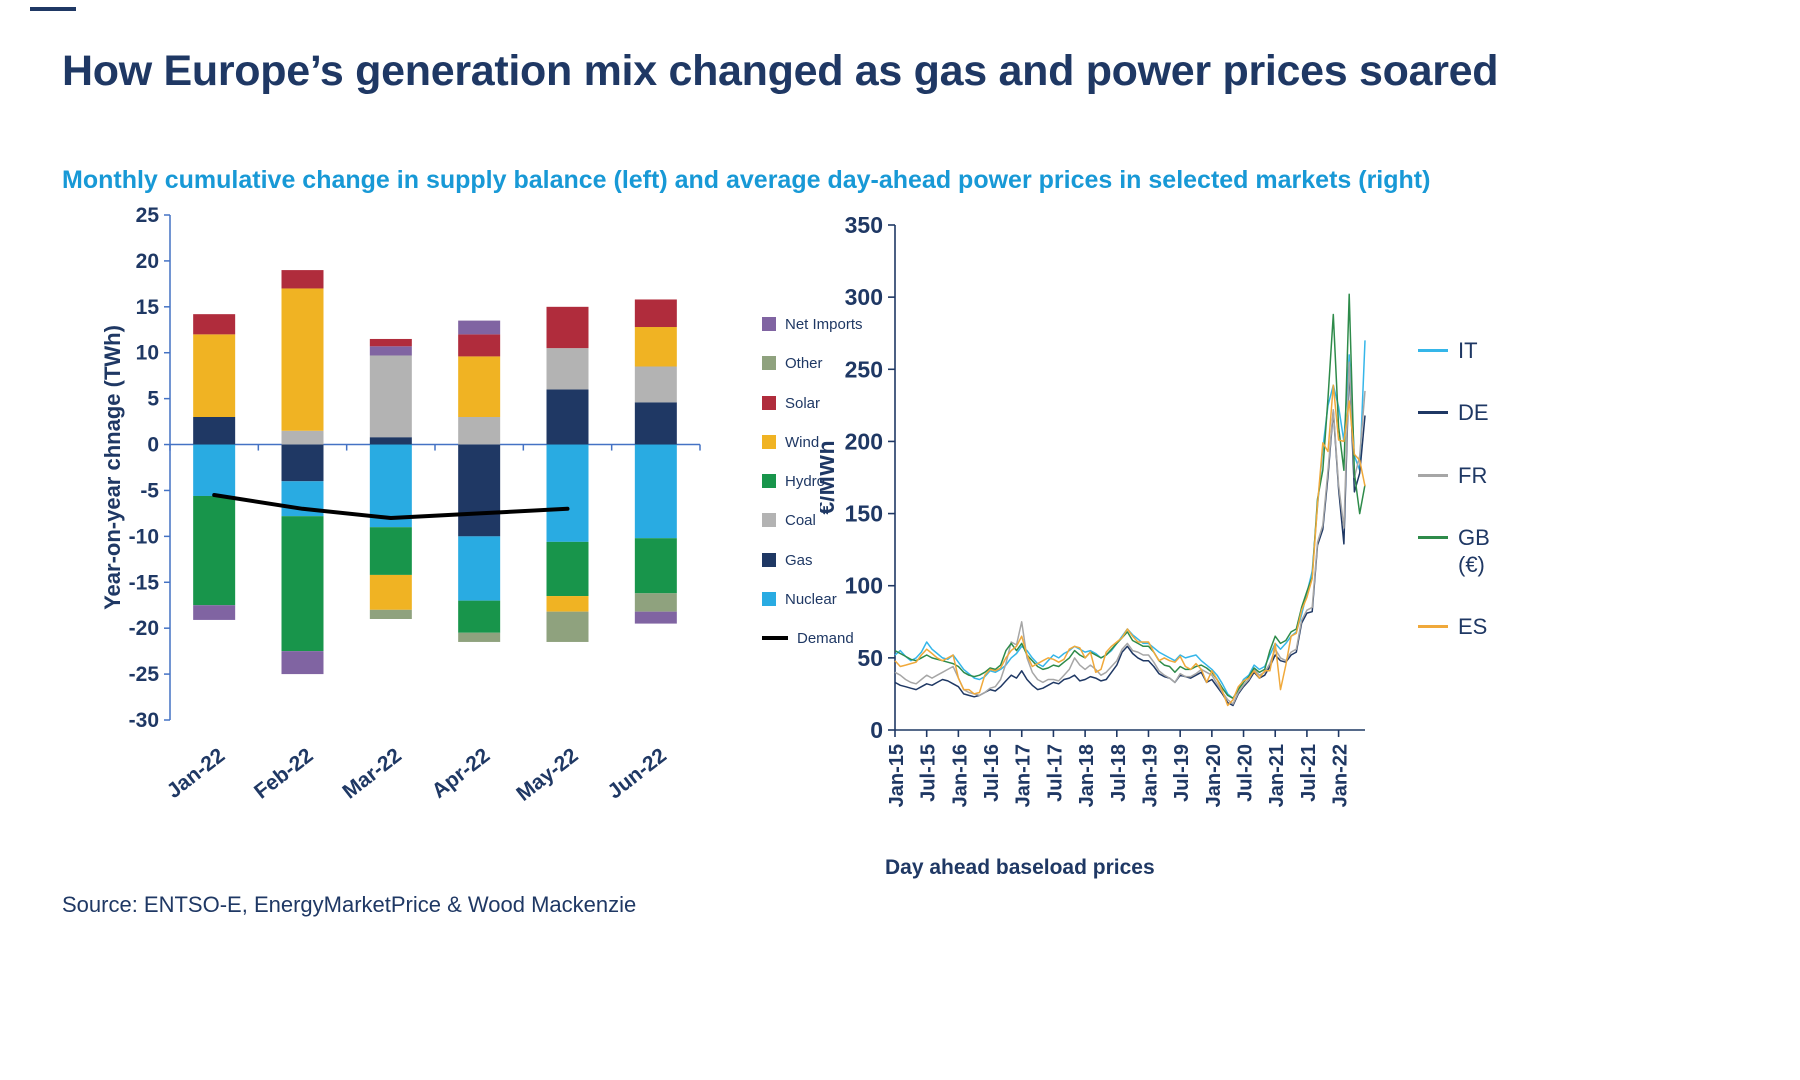 Image resolution: width=1800 pixels, height=1080 pixels. What do you see at coordinates (870, 658) in the screenshot?
I see `y-tick-label: 50` at bounding box center [870, 658].